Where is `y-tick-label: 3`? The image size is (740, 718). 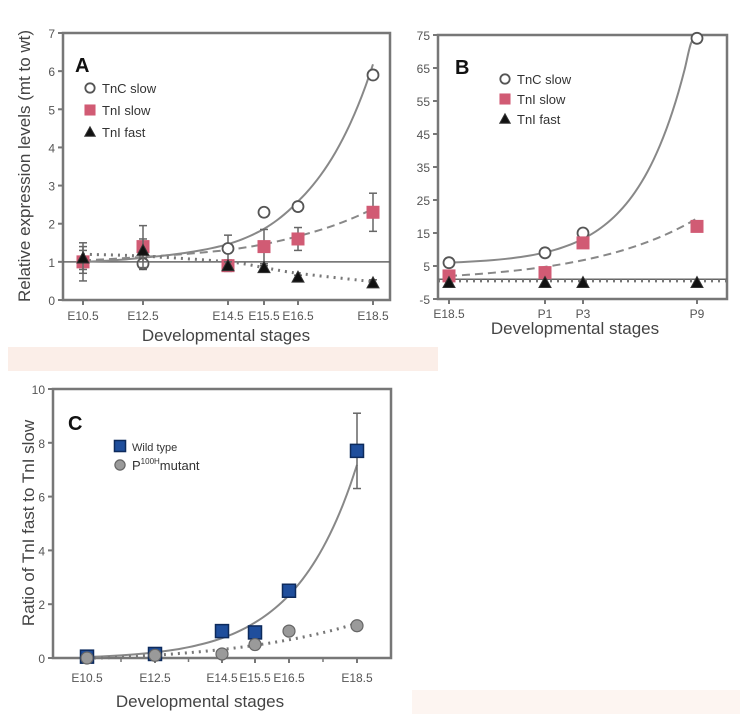
y-tick-label: 3 is located at coordinates (51, 187).